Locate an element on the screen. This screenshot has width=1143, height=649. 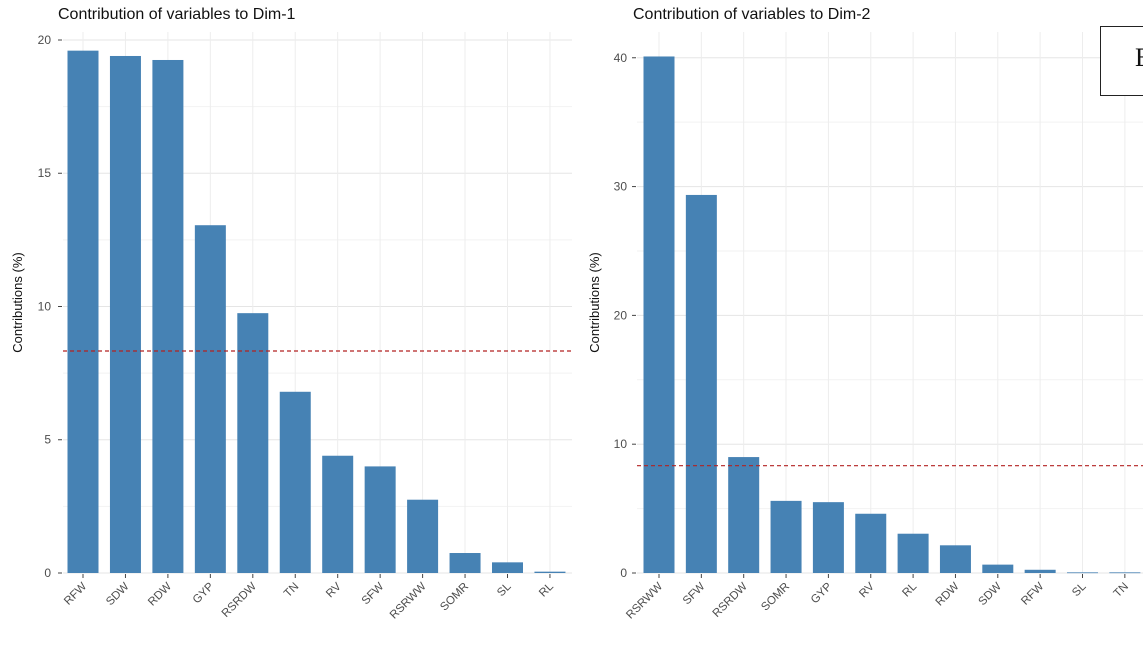
panel-label-text: B is located at coordinates (1139, 58).